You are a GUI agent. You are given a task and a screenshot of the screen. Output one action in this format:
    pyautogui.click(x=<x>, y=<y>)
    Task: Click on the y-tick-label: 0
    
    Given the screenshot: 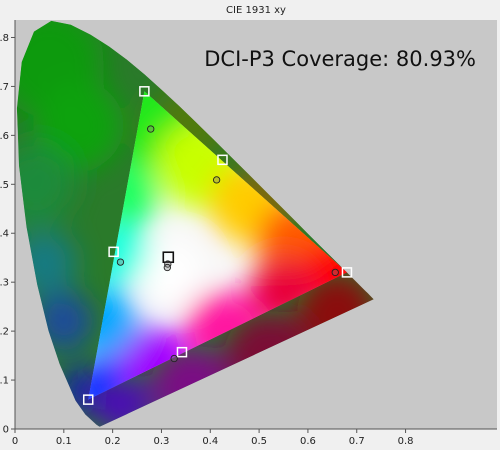 What is the action you would take?
    pyautogui.click(x=6, y=430)
    